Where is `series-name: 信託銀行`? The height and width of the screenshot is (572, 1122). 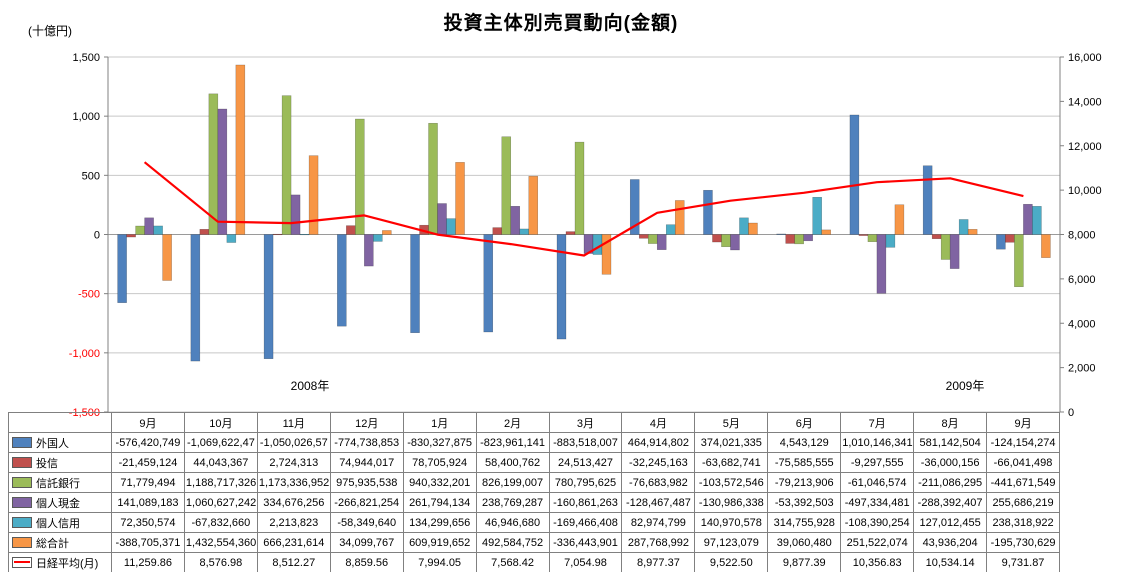 series-name: 信託銀行 is located at coordinates (58, 483).